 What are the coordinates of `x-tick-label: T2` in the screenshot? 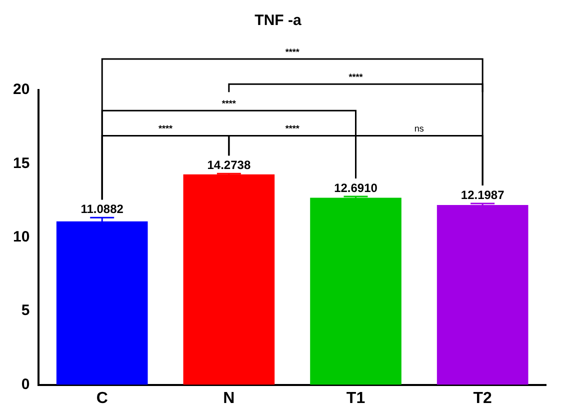 It's located at (482, 398).